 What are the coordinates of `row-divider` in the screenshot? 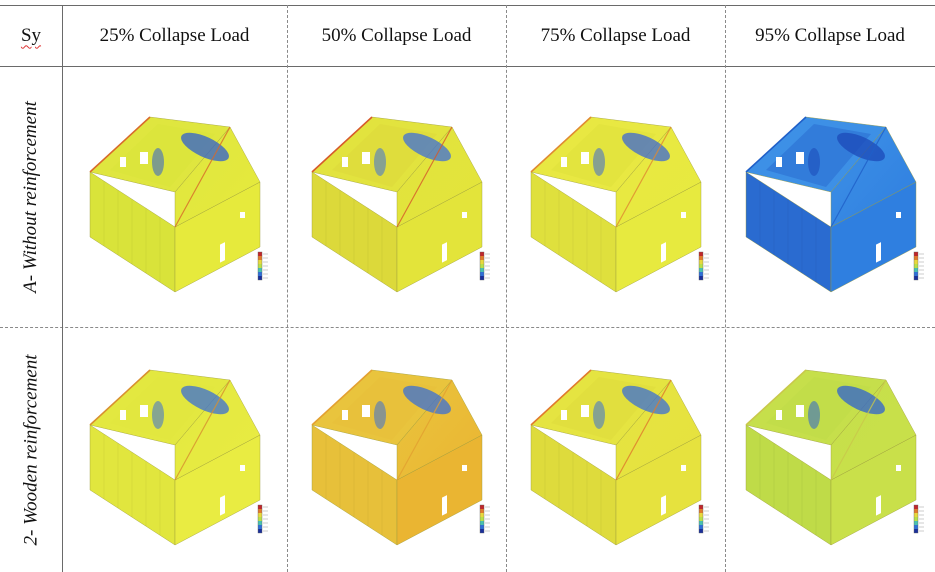 It's located at (467, 327).